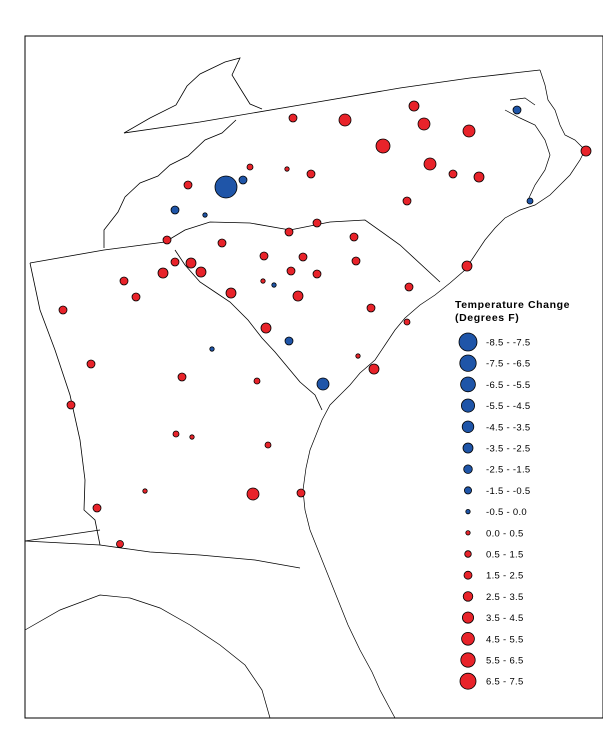 The width and height of the screenshot is (603, 751). What do you see at coordinates (508, 491) in the screenshot?
I see `legend-label: -1.5 - -0.5` at bounding box center [508, 491].